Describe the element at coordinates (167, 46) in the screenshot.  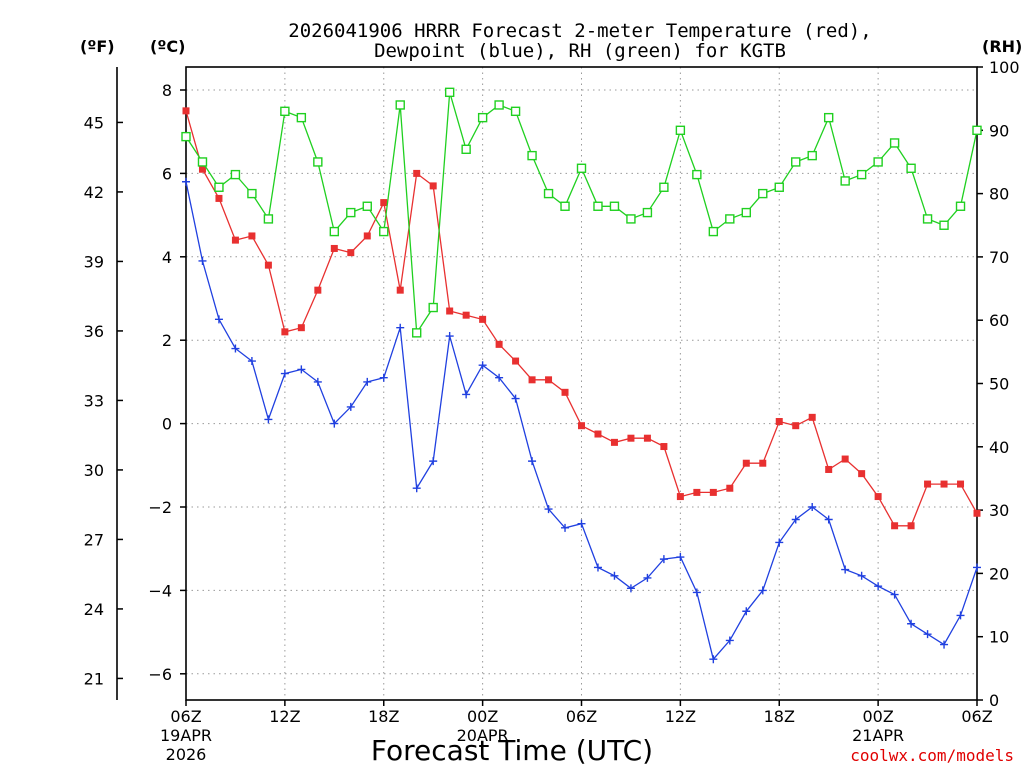
I see `celsius-unit-label: (ºC)` at that location.